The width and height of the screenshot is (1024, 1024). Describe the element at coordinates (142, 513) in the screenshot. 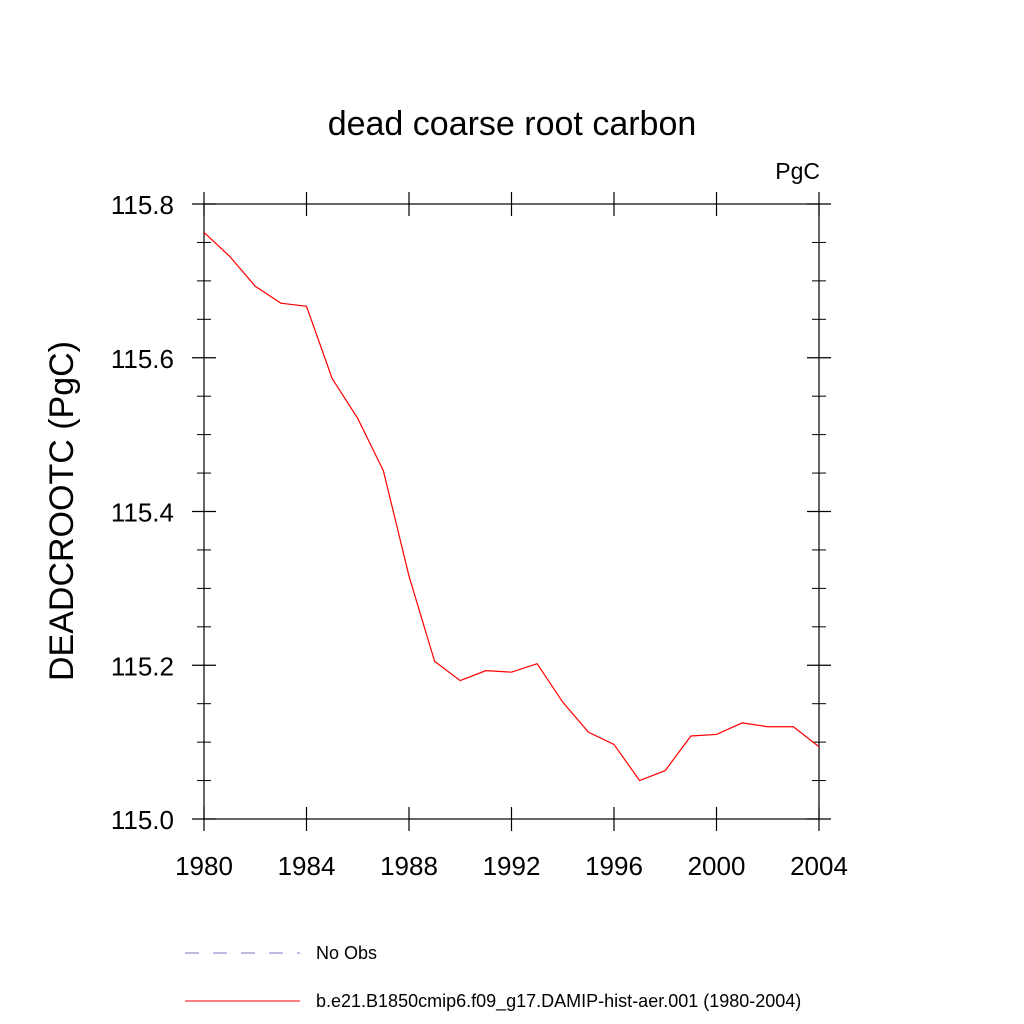

I see `y-tick-label: 115.4` at that location.